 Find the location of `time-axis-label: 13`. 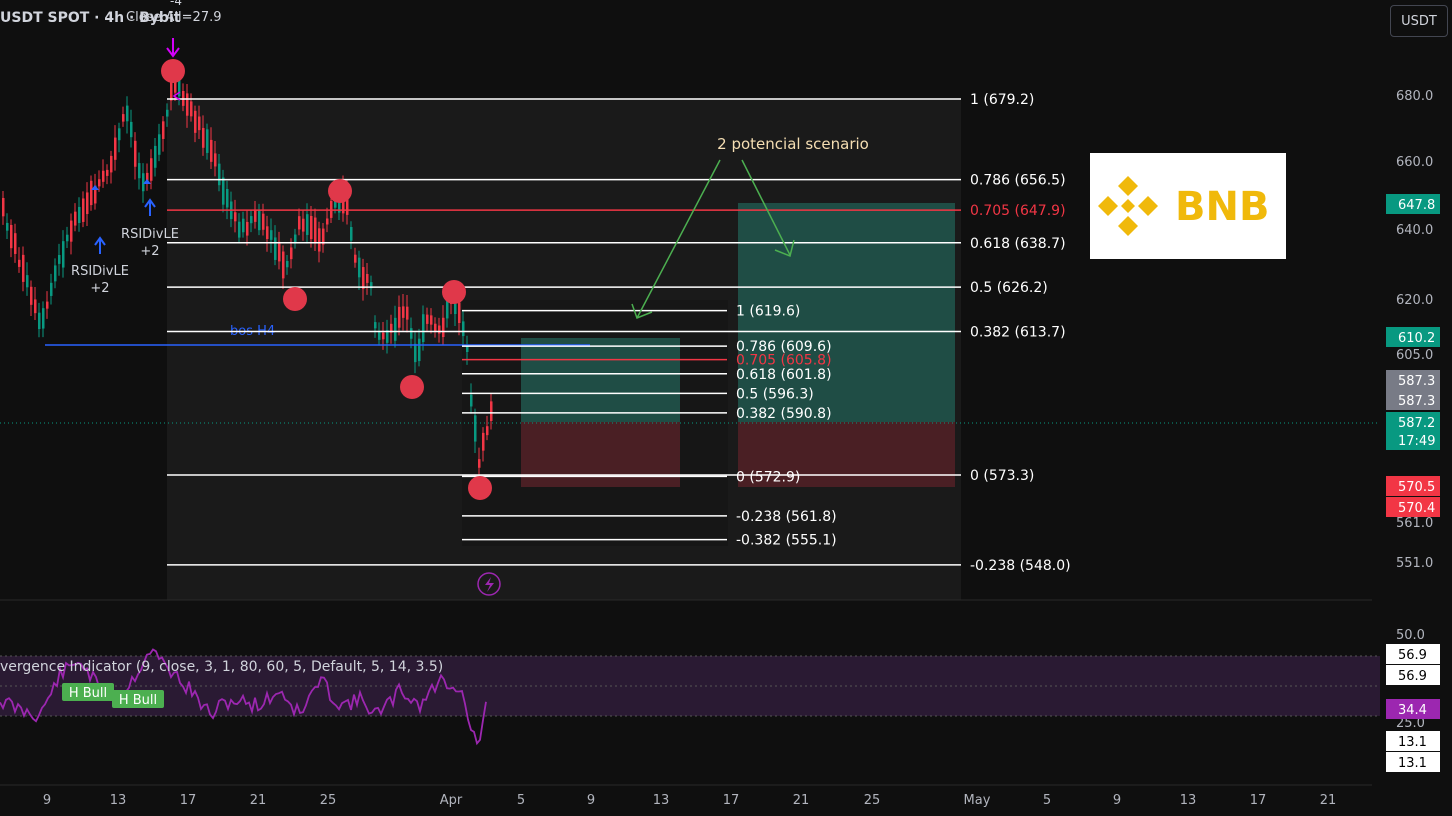

time-axis-label: 13 is located at coordinates (1188, 800).